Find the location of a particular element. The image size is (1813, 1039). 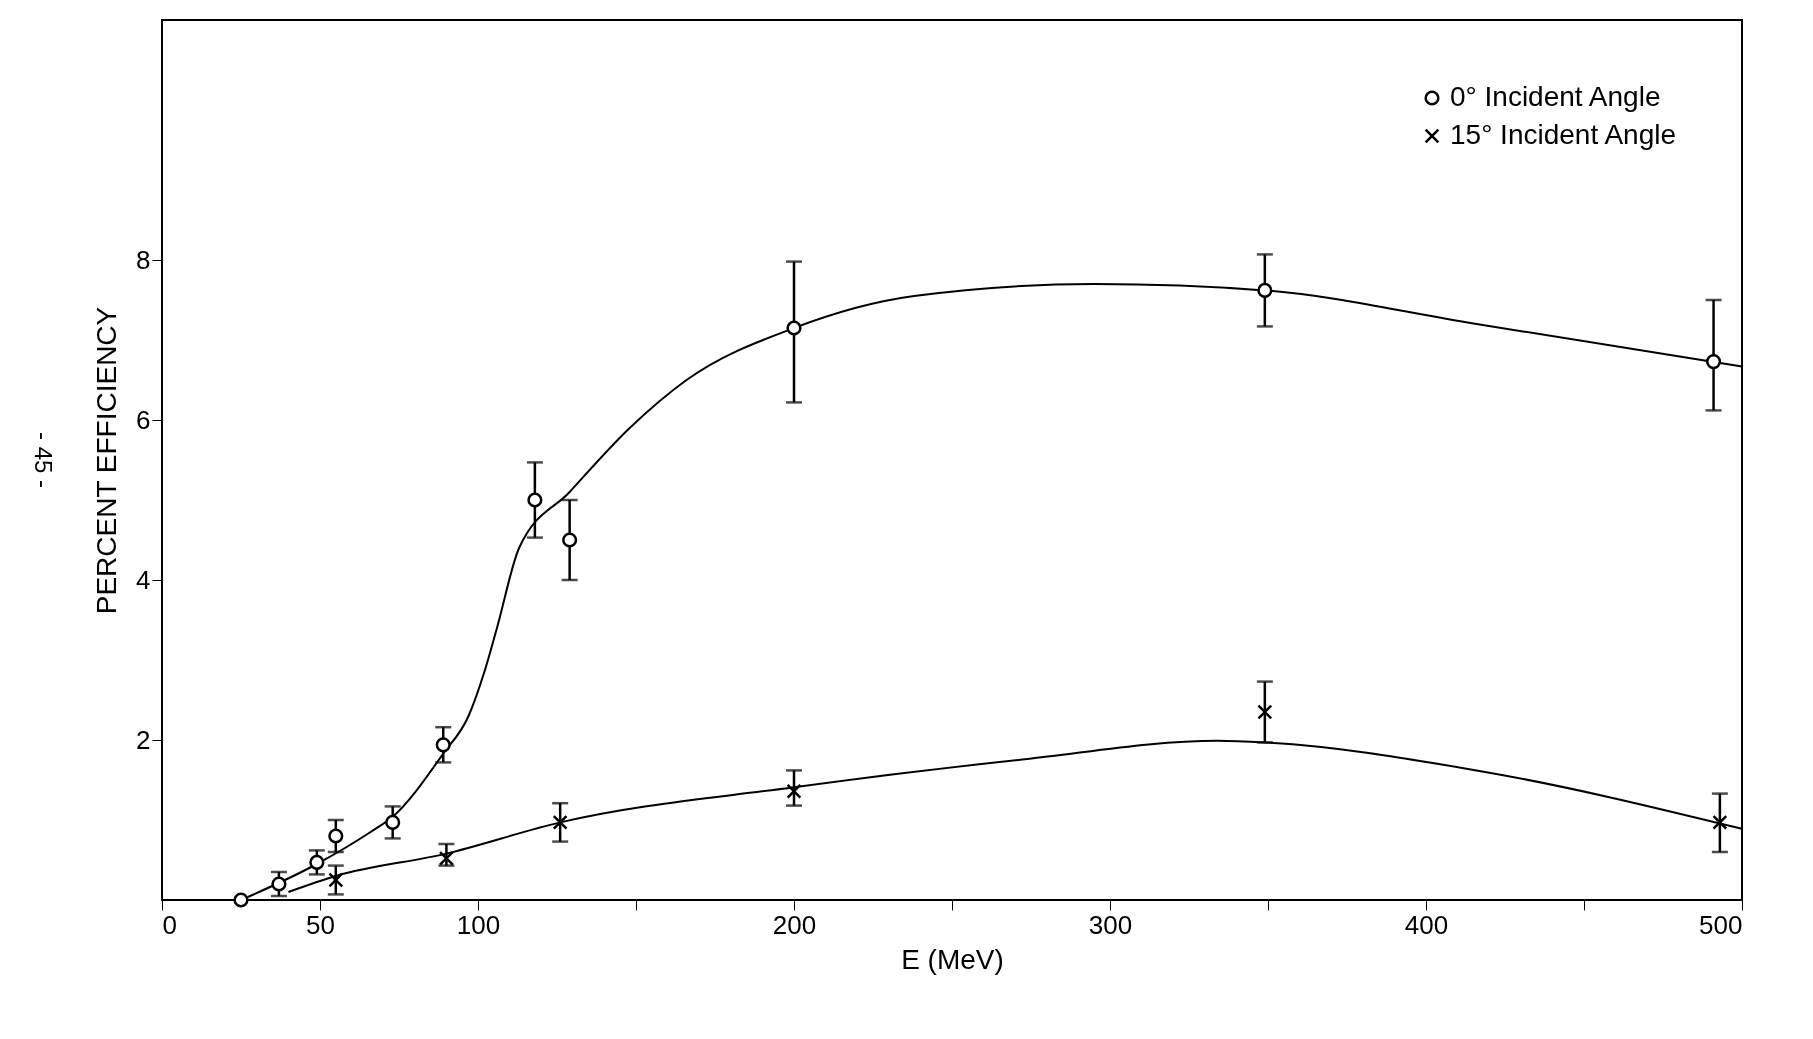

x-axis-title: E (MeV) is located at coordinates (952, 959).